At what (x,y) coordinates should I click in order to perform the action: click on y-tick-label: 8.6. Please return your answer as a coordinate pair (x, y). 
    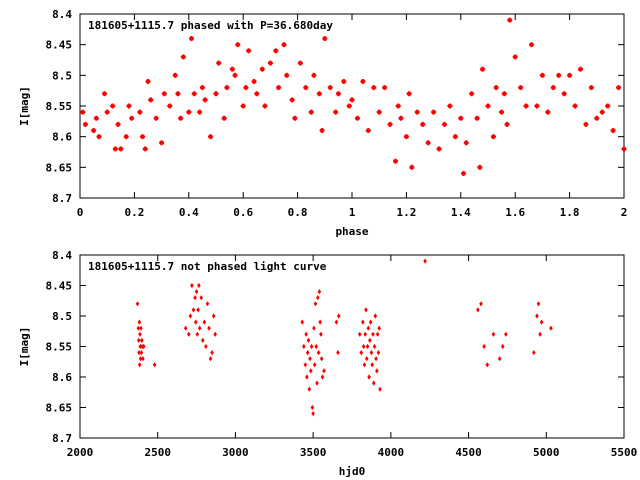
    Looking at the image, I should click on (62, 137).